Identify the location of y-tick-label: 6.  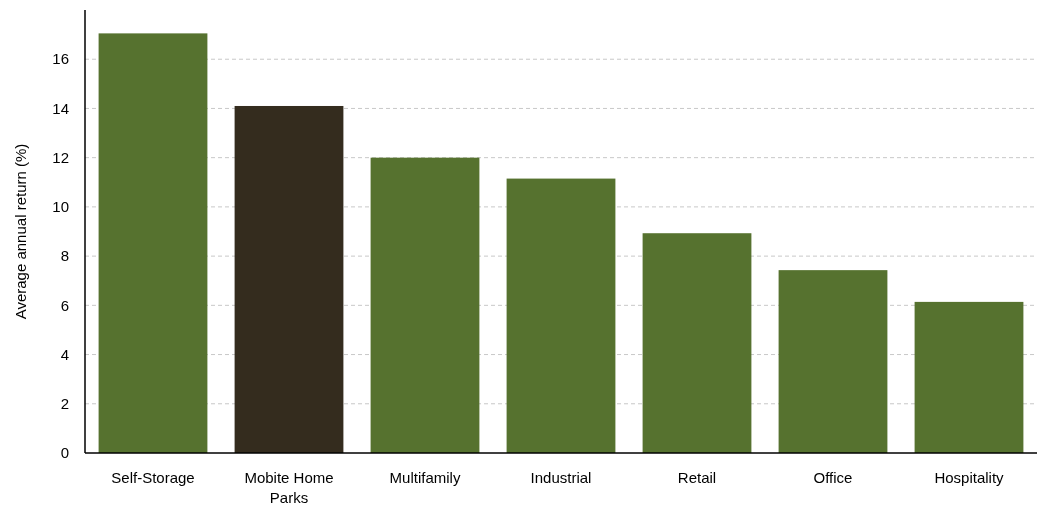
(64, 305).